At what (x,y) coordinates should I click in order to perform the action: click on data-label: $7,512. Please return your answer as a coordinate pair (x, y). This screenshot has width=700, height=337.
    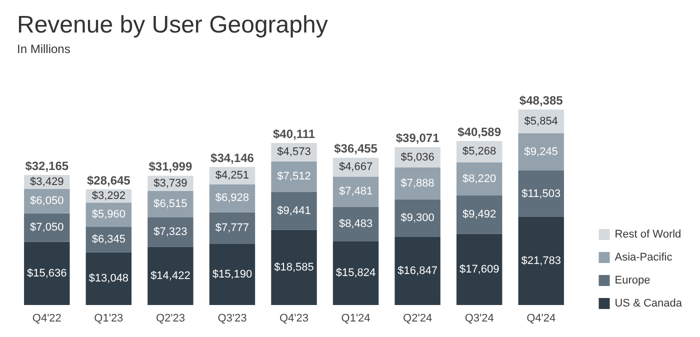
    Looking at the image, I should click on (294, 176).